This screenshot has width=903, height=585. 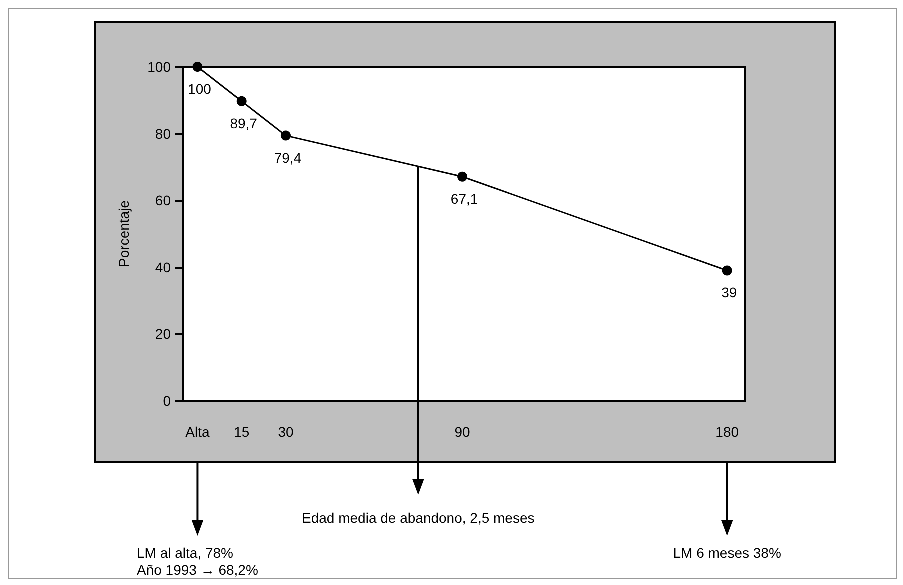 I want to click on y-axis-title: Porcentaje, so click(x=124, y=234).